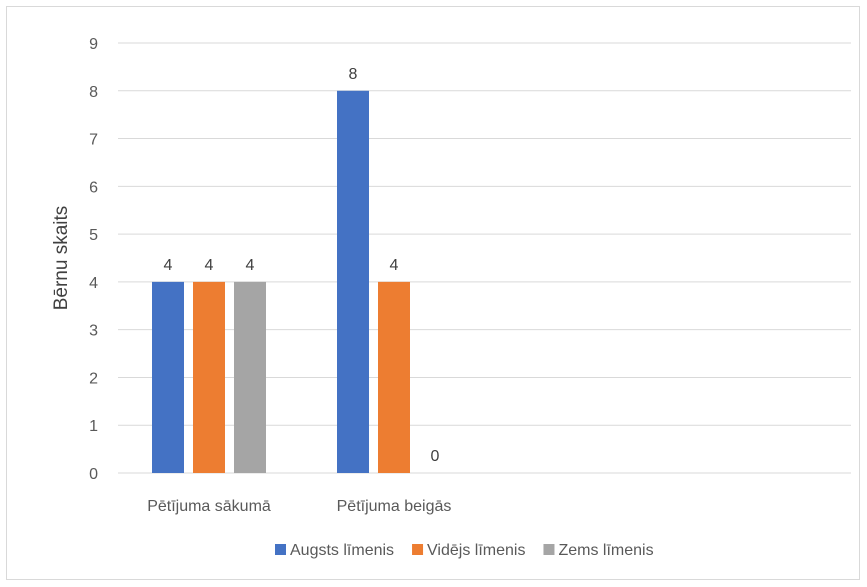 This screenshot has height=587, width=867. What do you see at coordinates (61, 258) in the screenshot?
I see `y-axis-label: Bērnu skaits` at bounding box center [61, 258].